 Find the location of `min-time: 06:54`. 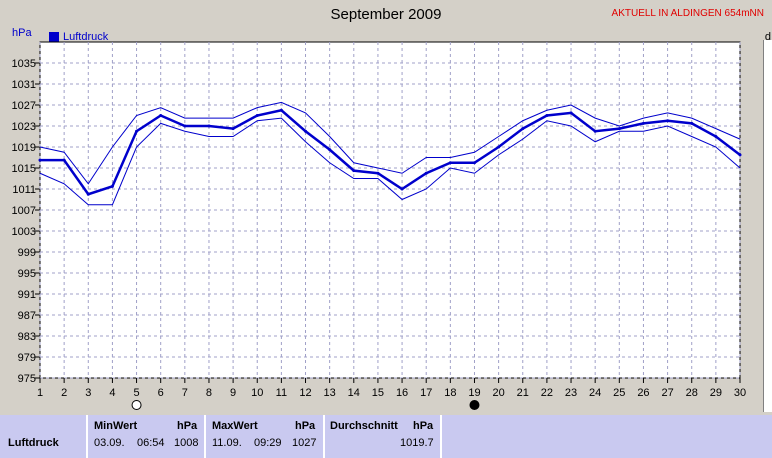

min-time: 06:54 is located at coordinates (151, 443).